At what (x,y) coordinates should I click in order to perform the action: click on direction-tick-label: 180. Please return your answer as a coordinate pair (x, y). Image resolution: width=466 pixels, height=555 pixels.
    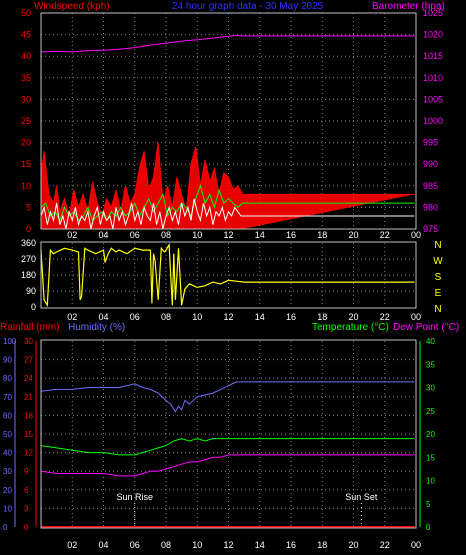
    Looking at the image, I should click on (28, 275).